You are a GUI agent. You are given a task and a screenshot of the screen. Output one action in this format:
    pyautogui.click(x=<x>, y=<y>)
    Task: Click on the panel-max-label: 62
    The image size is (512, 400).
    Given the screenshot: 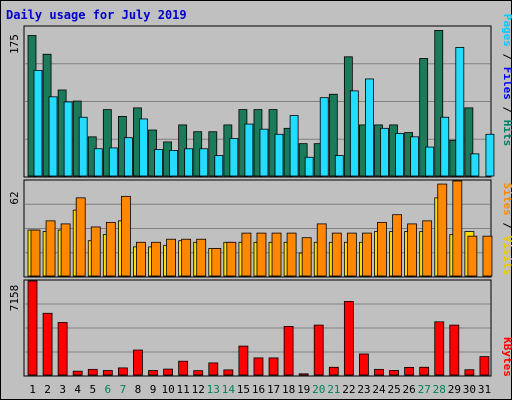 What is the action you would take?
    pyautogui.click(x=14, y=197)
    